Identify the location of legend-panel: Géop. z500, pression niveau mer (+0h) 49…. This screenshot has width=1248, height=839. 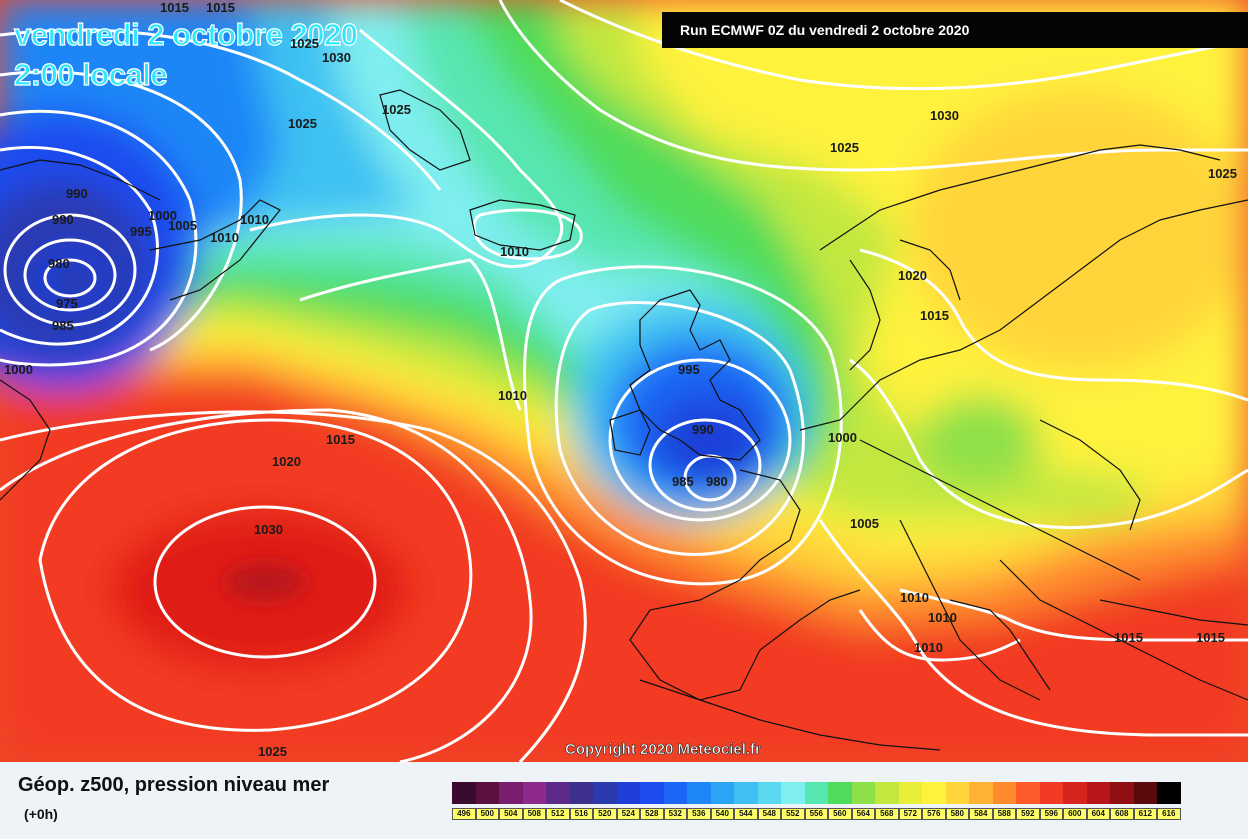
(624, 800).